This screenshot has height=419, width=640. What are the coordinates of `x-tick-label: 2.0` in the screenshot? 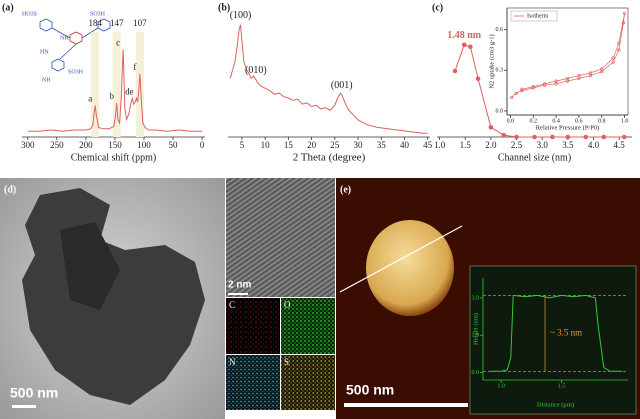 It's located at (491, 145).